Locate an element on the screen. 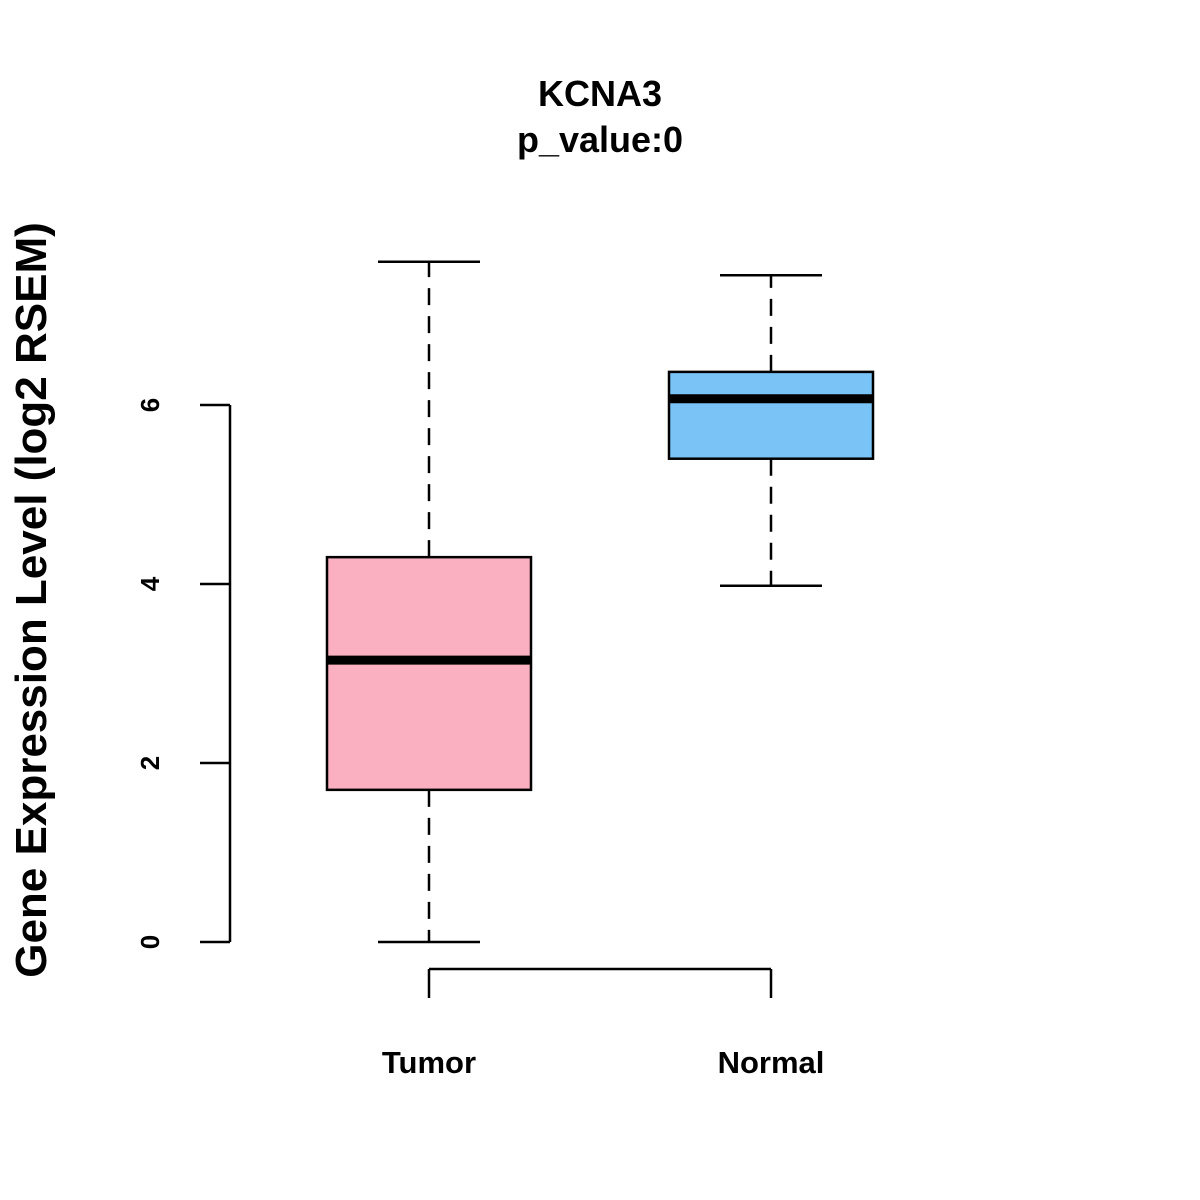 The width and height of the screenshot is (1200, 1200). box-normal is located at coordinates (771, 430).